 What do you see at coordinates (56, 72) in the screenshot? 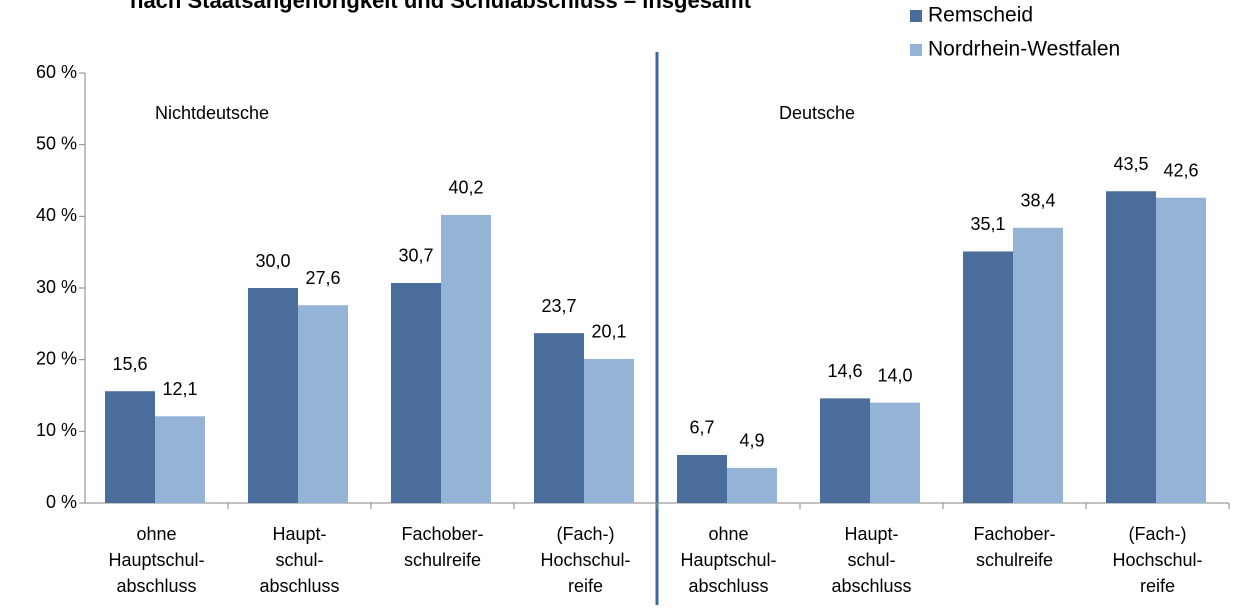
I see `y-tick-label: 60 %` at bounding box center [56, 72].